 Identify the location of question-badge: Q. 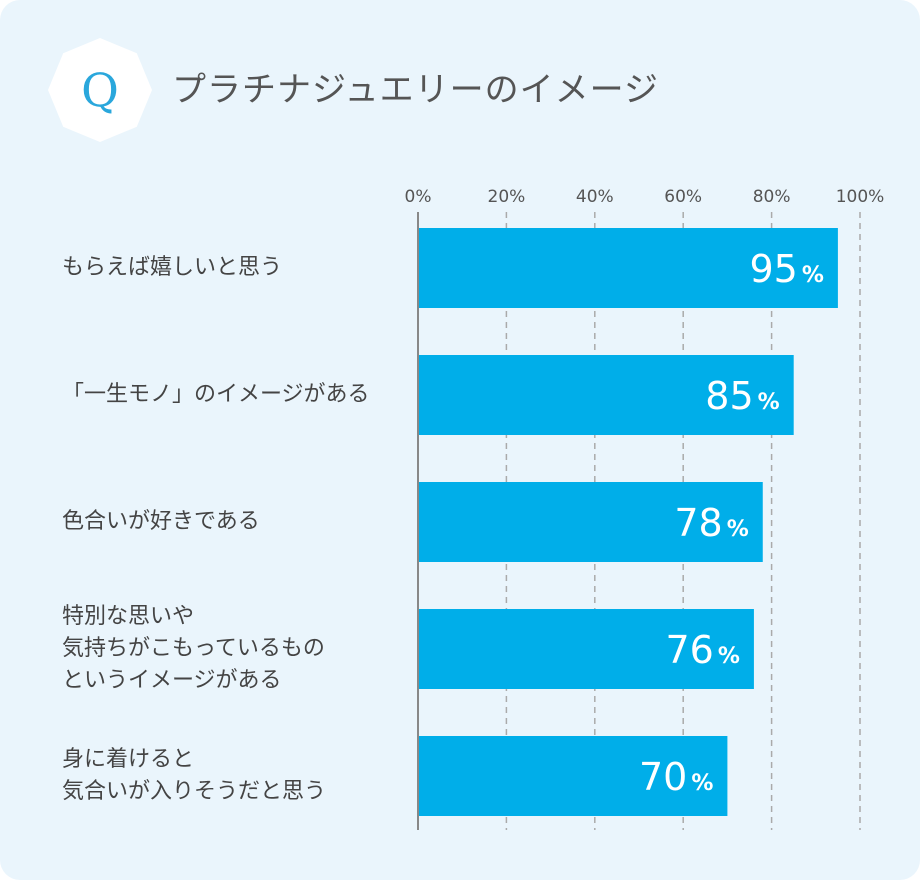
(100, 90).